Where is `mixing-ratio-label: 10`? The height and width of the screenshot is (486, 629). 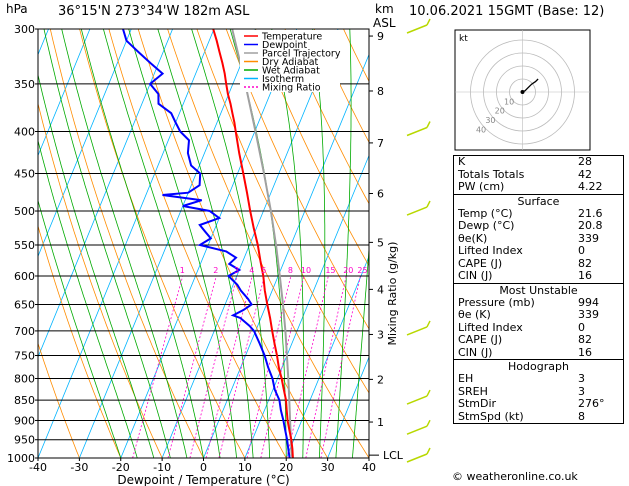 mixing-ratio-label: 10 is located at coordinates (306, 270).